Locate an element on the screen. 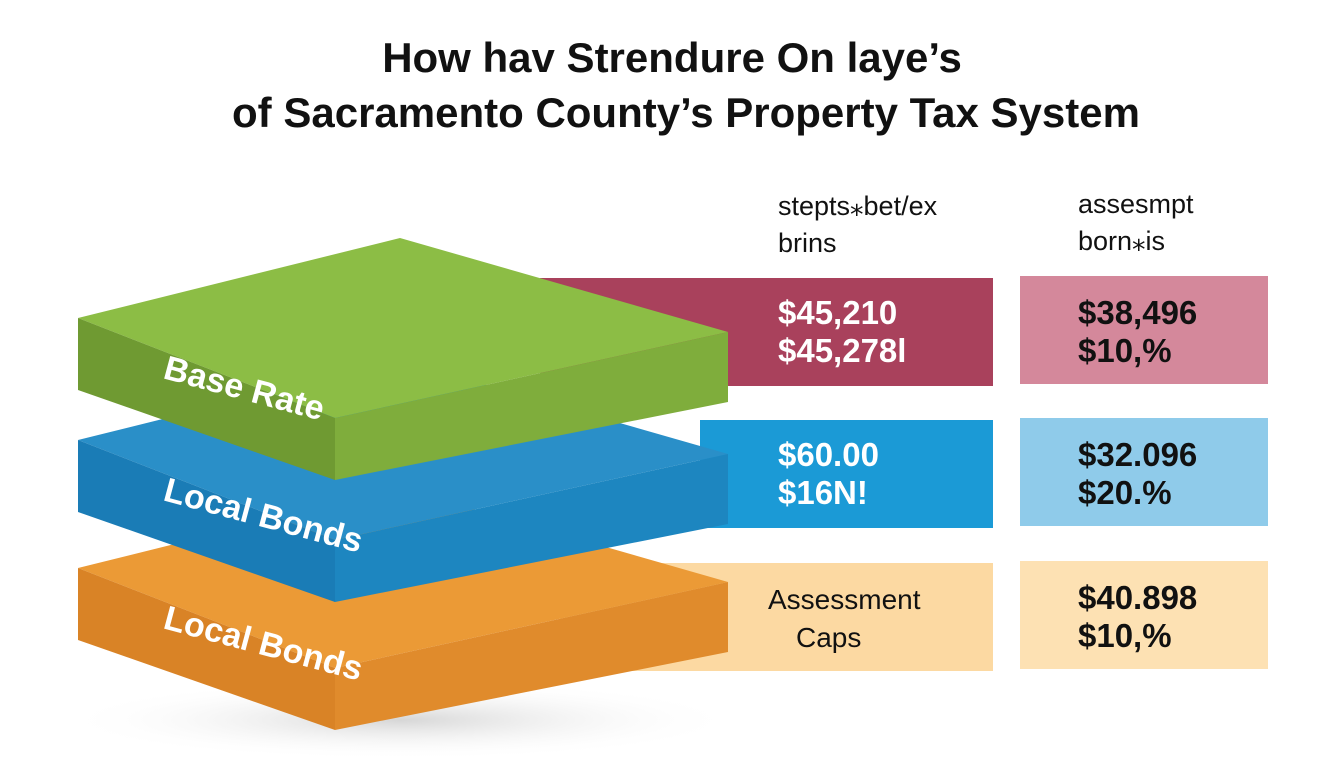 The image size is (1344, 768). cell-text: $32.096 is located at coordinates (1137, 454).